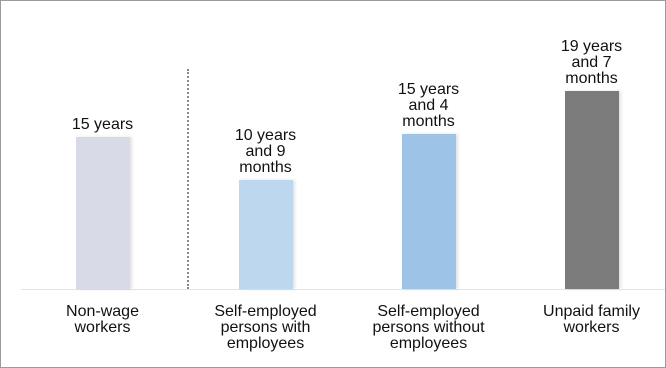  Describe the element at coordinates (428, 106) in the screenshot. I see `value-label: 15 years and 4 months` at that location.